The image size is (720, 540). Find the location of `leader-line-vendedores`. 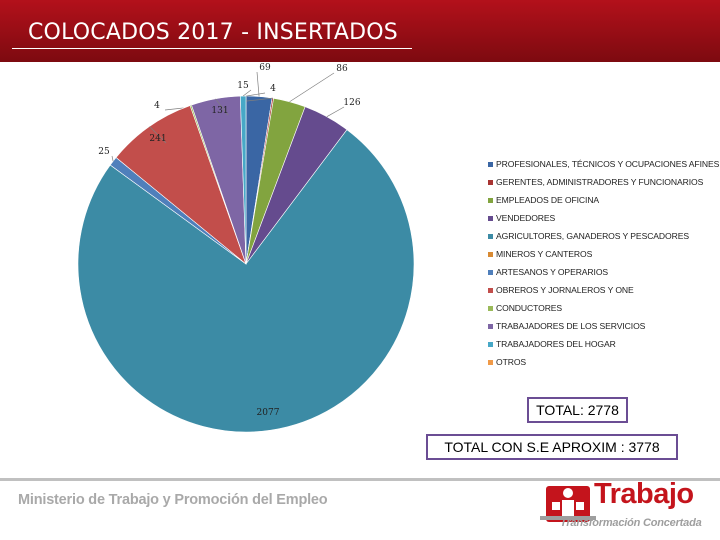

leader-line-vendedores is located at coordinates (335, 112).